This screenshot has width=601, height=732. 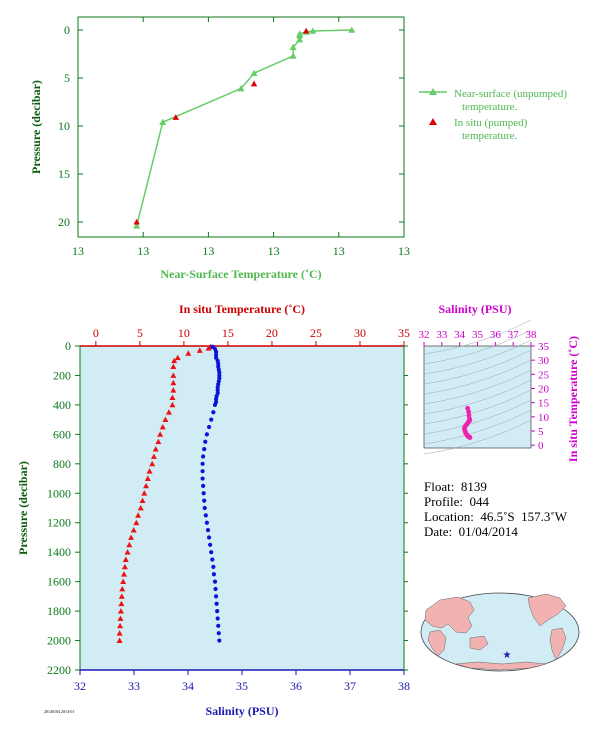 I want to click on top-y-tick-label: 20, so click(x=64, y=222).